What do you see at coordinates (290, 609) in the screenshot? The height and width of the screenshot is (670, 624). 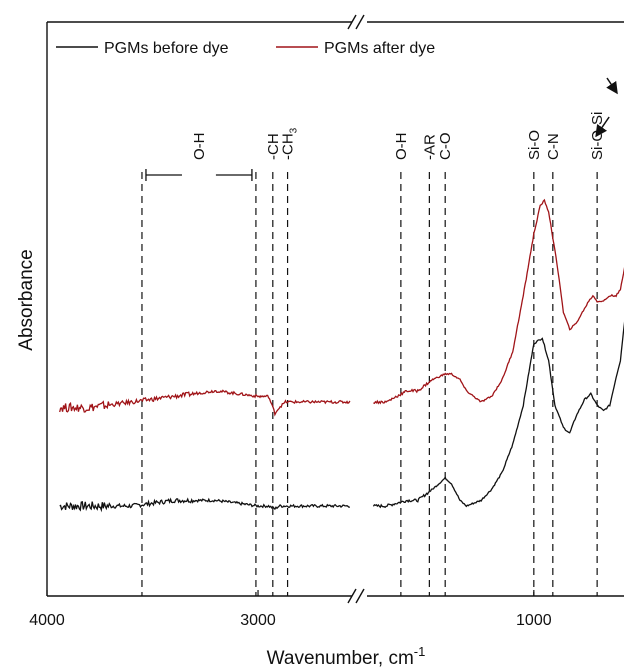 I see `x-axis: 4000 3000 1000` at bounding box center [290, 609].